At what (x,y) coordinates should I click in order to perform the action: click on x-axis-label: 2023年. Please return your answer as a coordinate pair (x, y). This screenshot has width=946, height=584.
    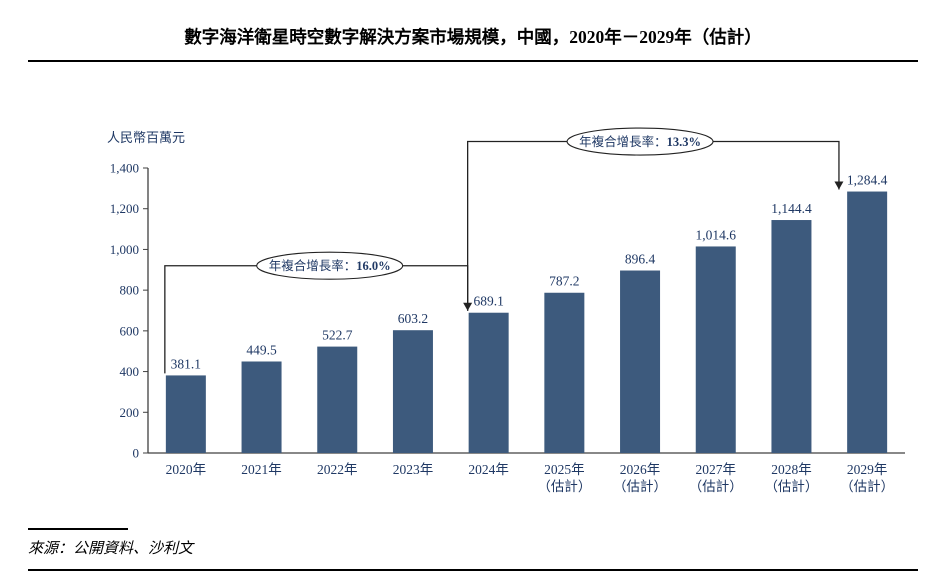
    Looking at the image, I should click on (413, 469).